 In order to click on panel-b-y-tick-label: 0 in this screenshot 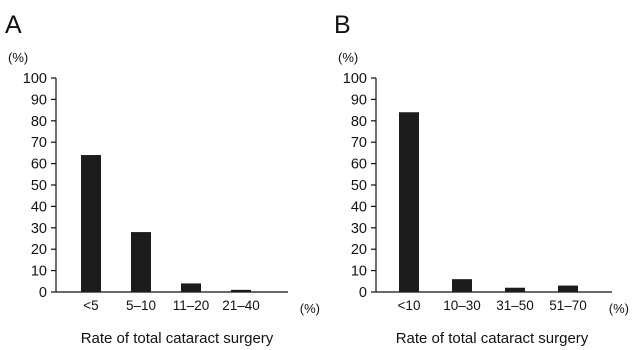, I will do `click(363, 293)`.